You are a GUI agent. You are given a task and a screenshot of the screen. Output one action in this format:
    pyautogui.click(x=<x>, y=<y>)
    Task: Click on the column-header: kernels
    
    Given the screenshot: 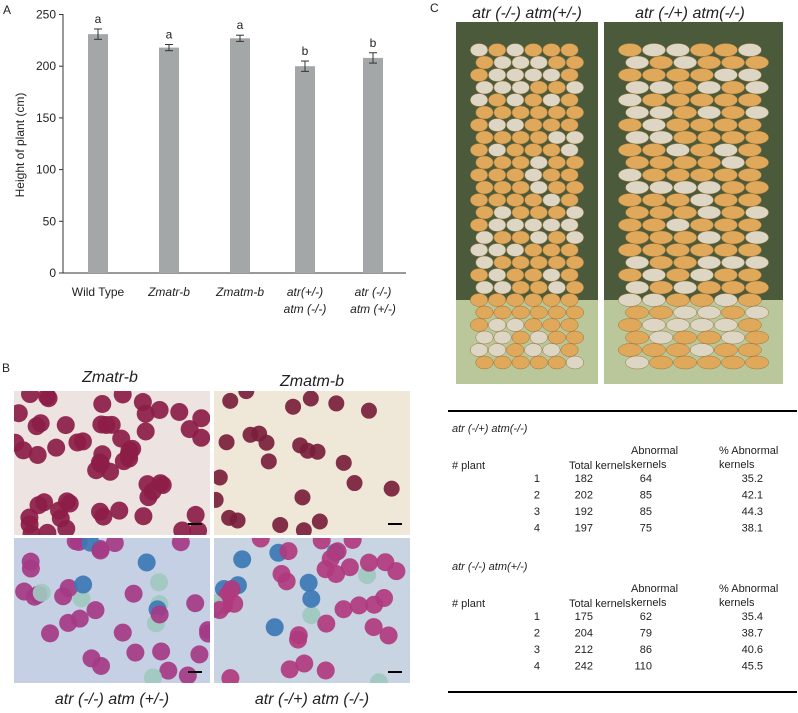 What is the action you would take?
    pyautogui.click(x=649, y=465)
    